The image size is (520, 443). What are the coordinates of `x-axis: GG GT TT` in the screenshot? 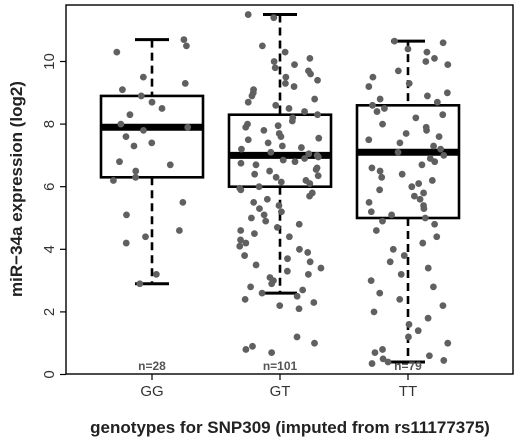 It's located at (278, 387).